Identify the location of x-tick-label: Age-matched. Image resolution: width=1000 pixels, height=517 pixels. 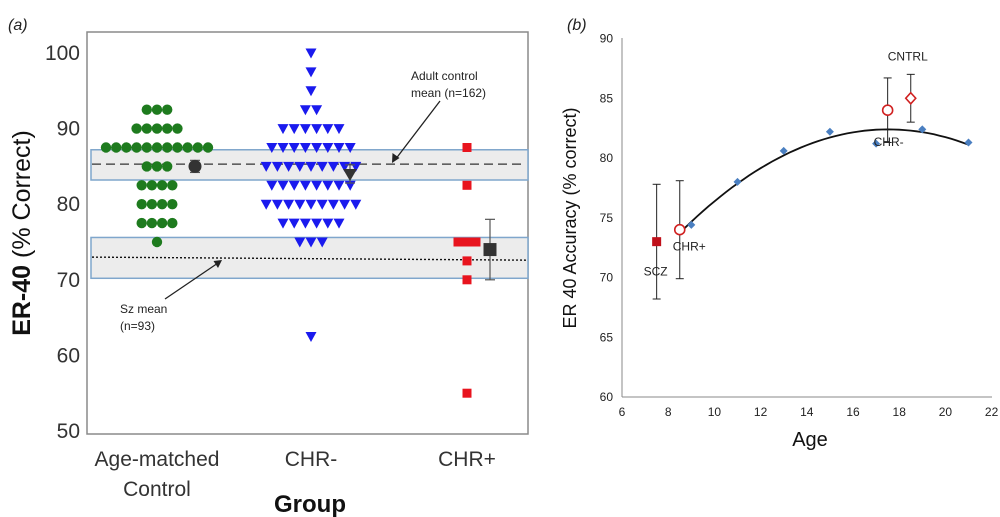
(157, 459).